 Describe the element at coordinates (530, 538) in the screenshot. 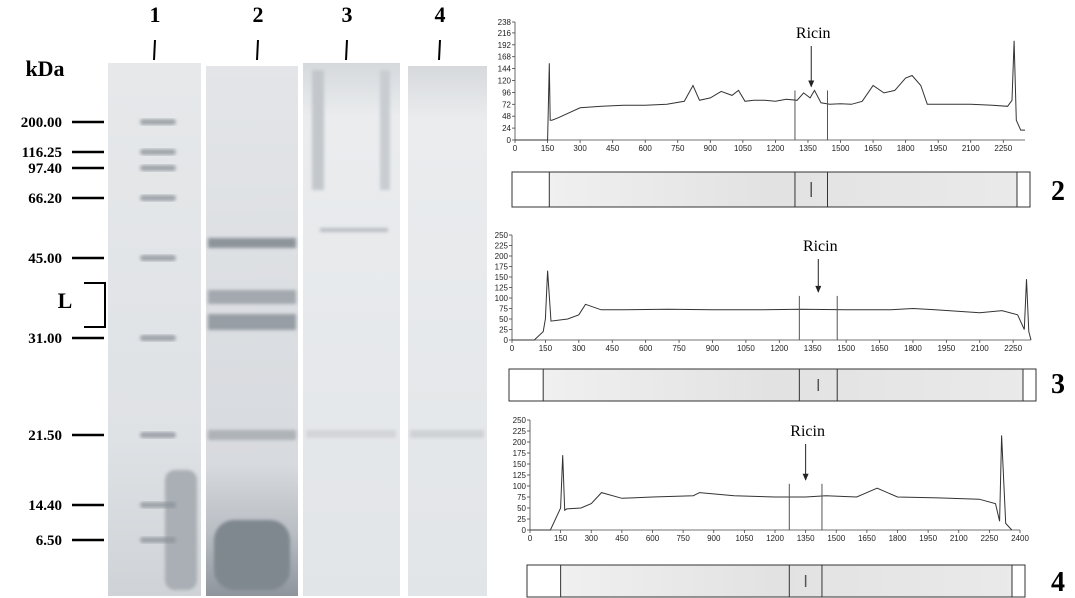

I see `x-tick-label: 0` at that location.